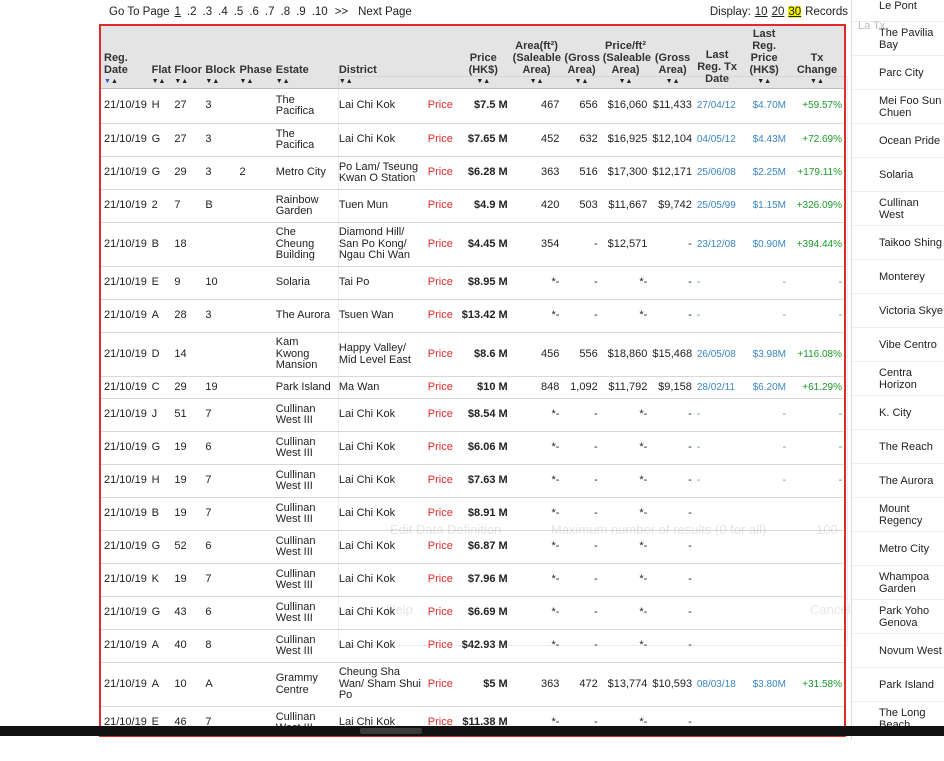  I want to click on cell-district: Lai Chi Kok, so click(379, 481).